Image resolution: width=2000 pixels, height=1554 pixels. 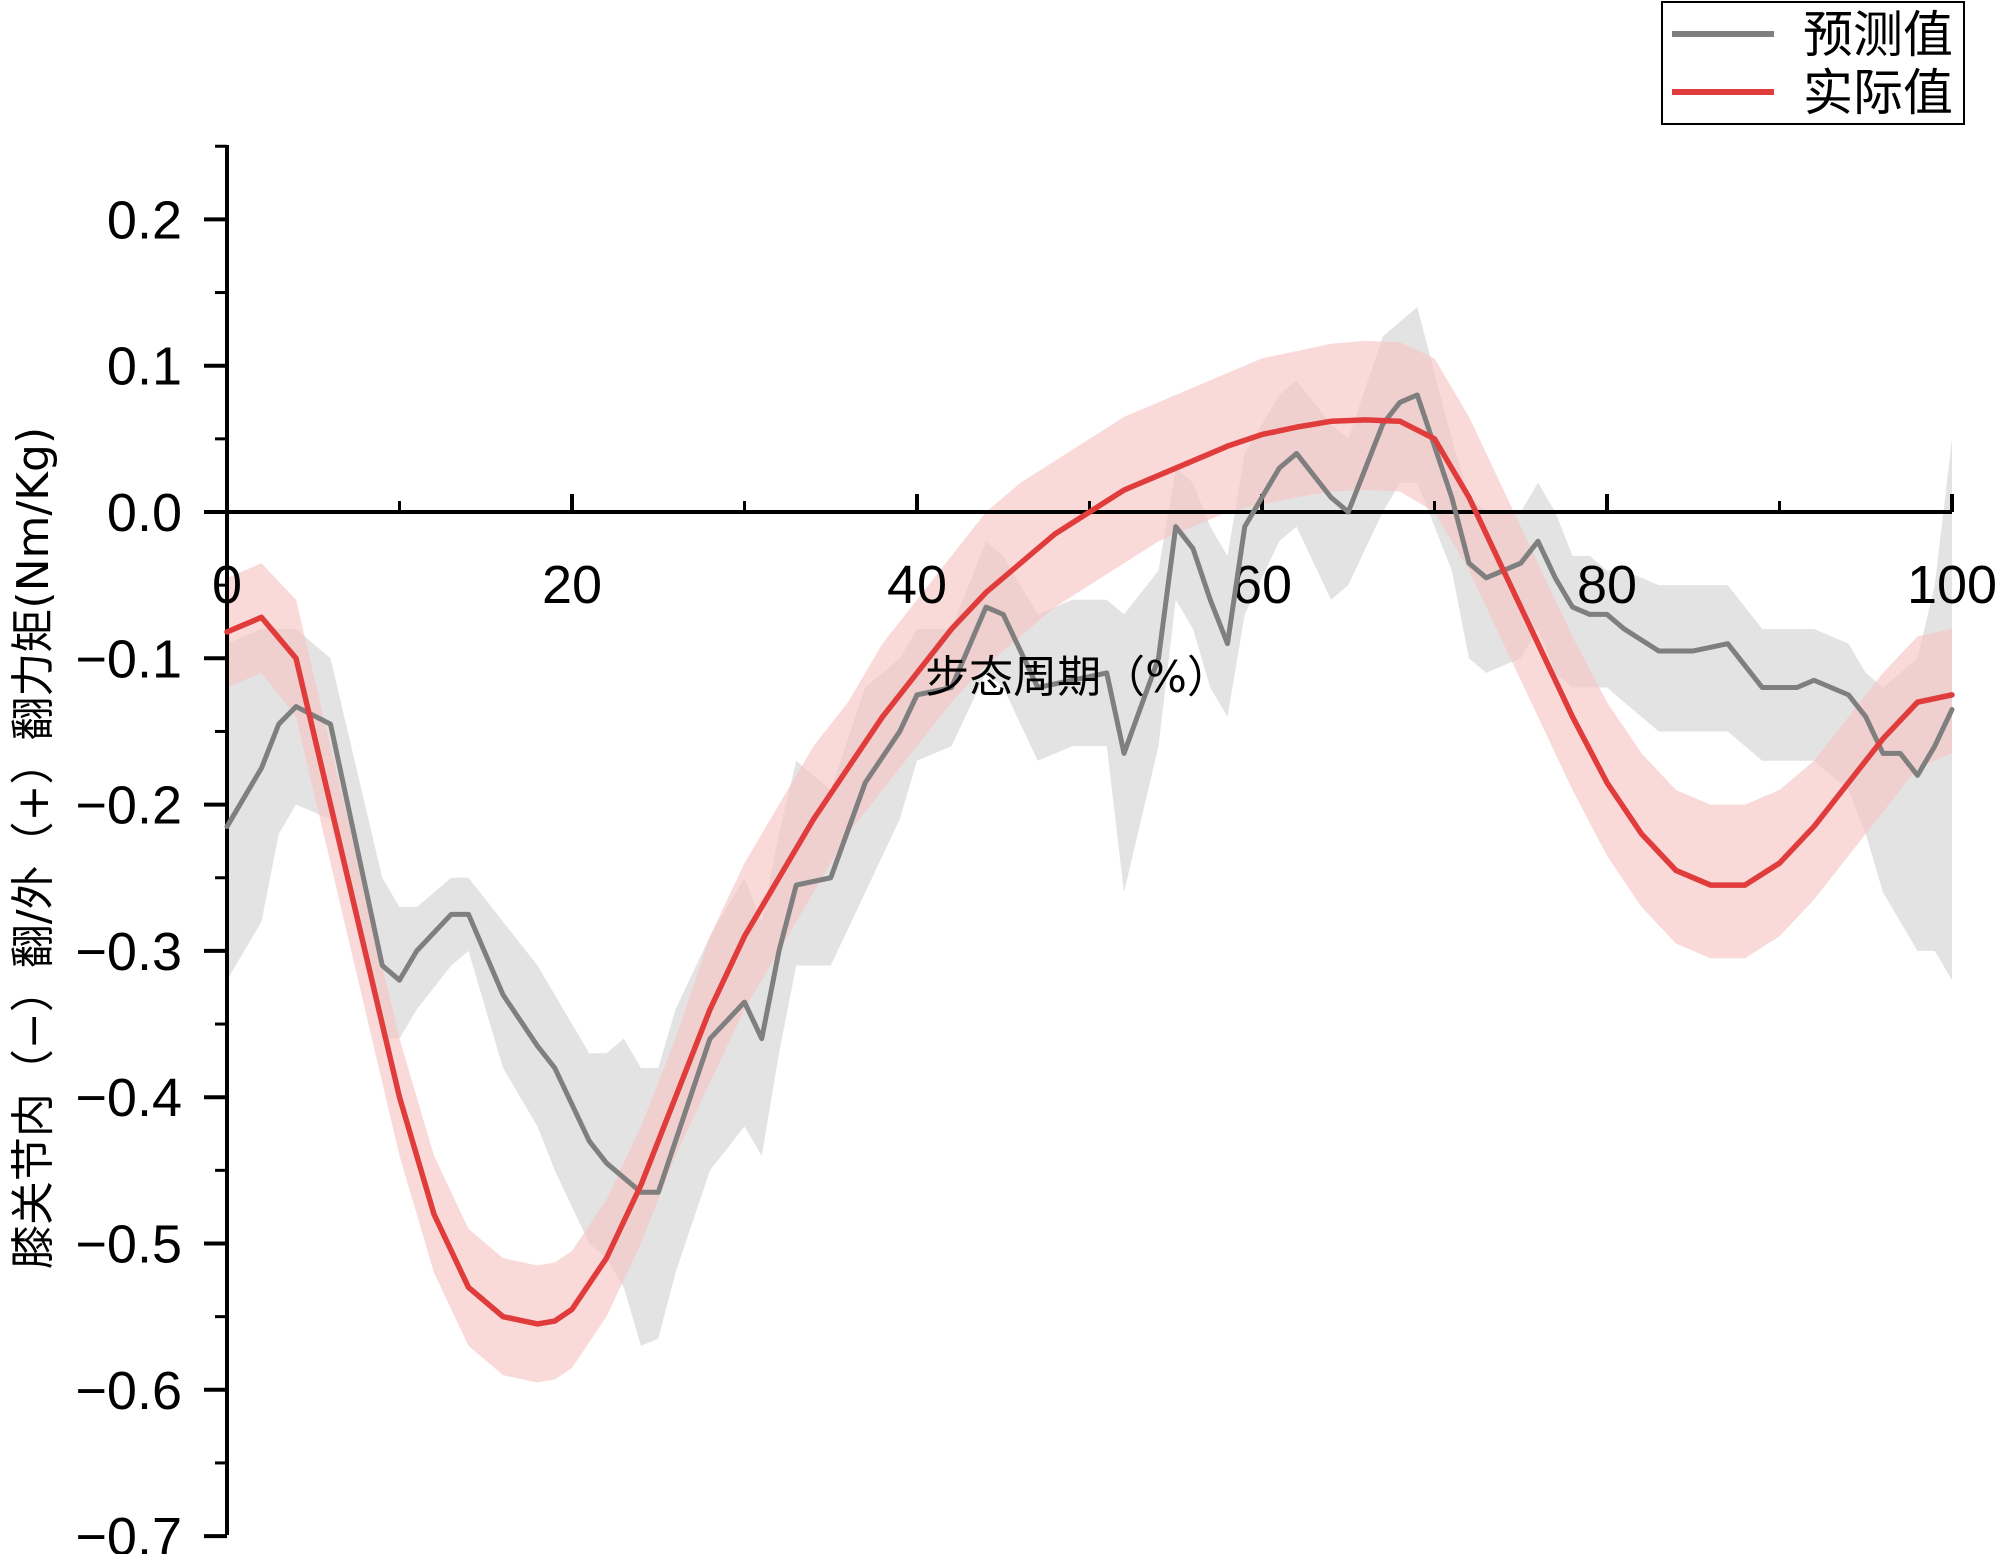 I want to click on y-tick-label: 0.0, so click(x=144, y=513).